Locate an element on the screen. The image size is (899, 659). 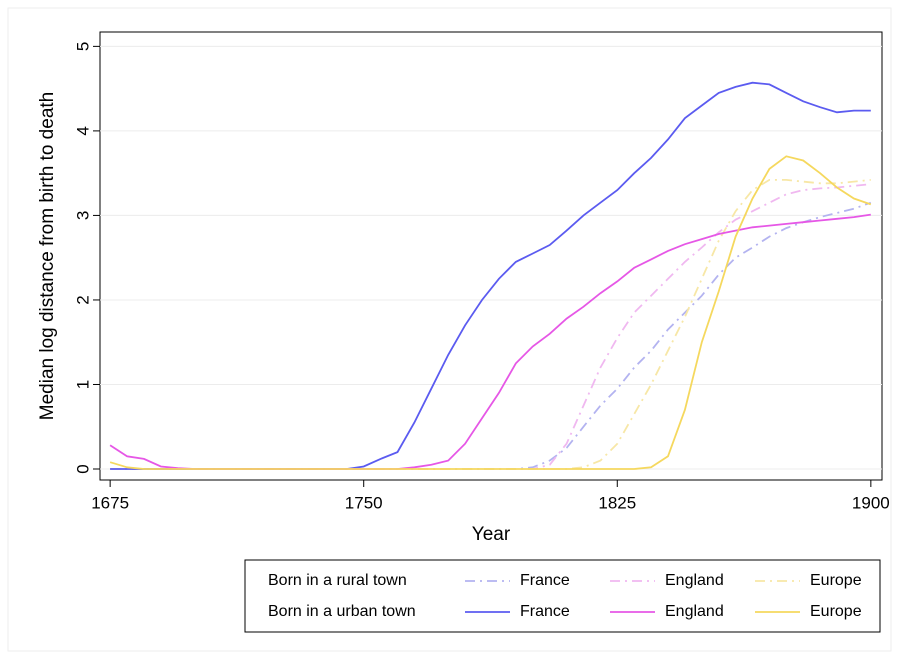
x-tick-label: 1825 is located at coordinates (617, 502).